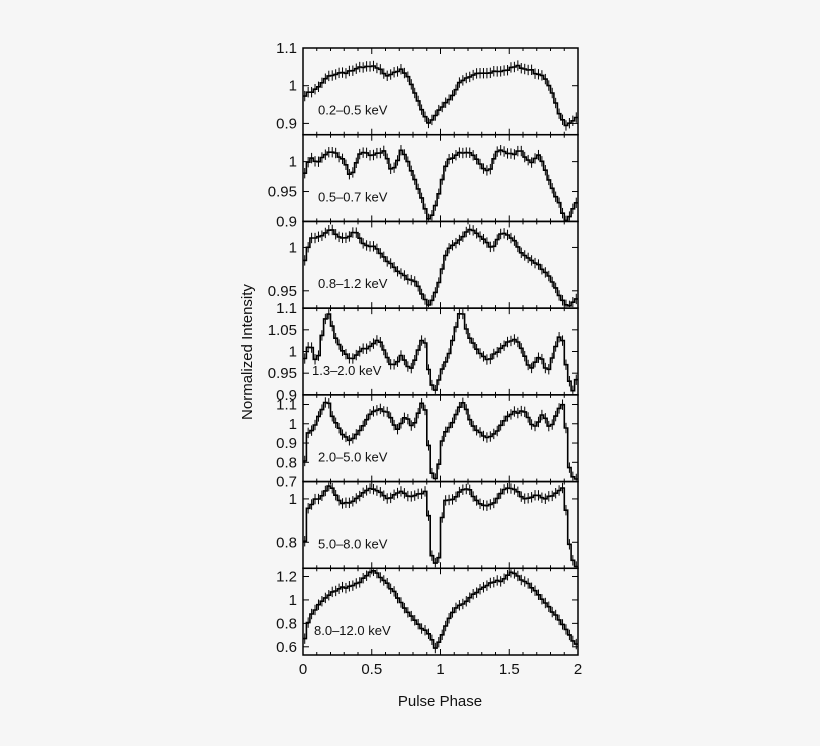 Image resolution: width=820 pixels, height=746 pixels. Describe the element at coordinates (347, 370) in the screenshot. I see `energy-band-label: 1.3–2.0 keV` at that location.